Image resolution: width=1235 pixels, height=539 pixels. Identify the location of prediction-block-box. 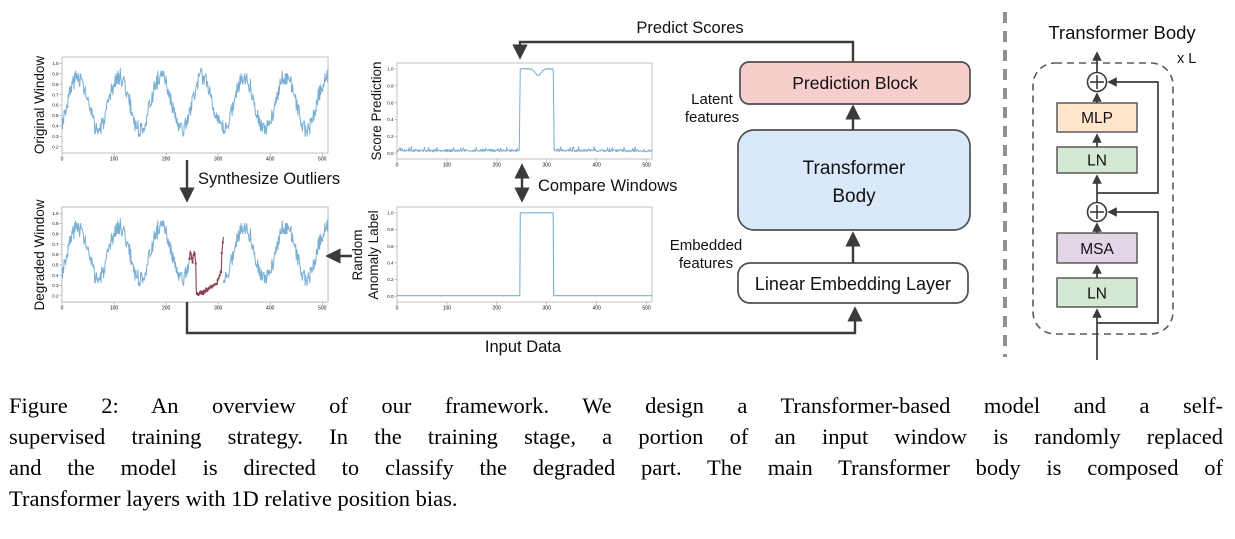
(855, 83).